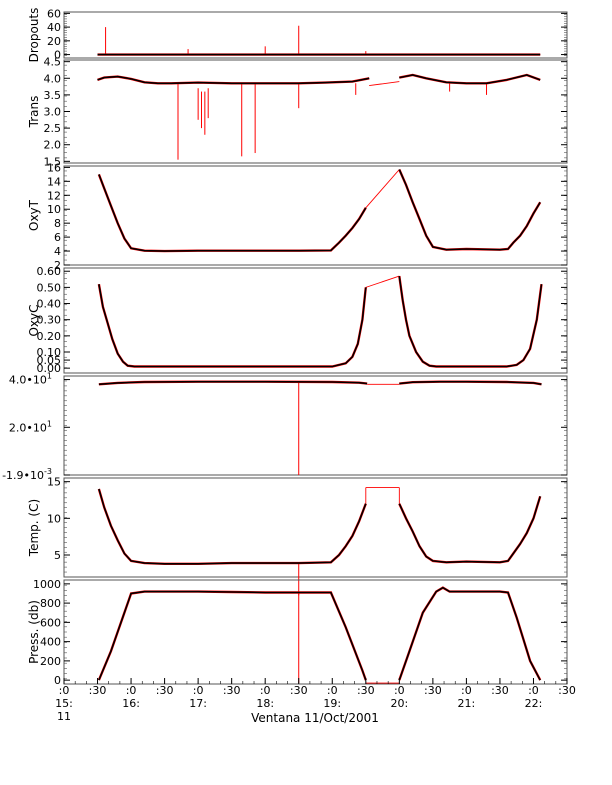 Image resolution: width=612 pixels, height=785 pixels. Describe the element at coordinates (34, 35) in the screenshot. I see `y-axis-title: Dropouts` at that location.